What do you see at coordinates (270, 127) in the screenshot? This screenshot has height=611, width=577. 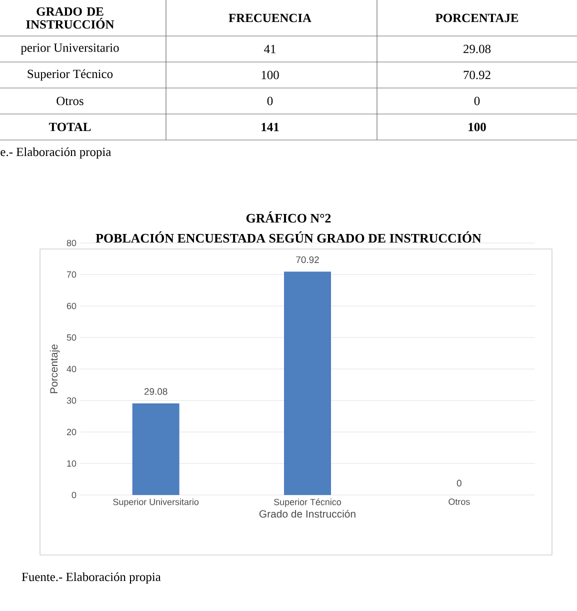 I see `text: 141` at bounding box center [270, 127].